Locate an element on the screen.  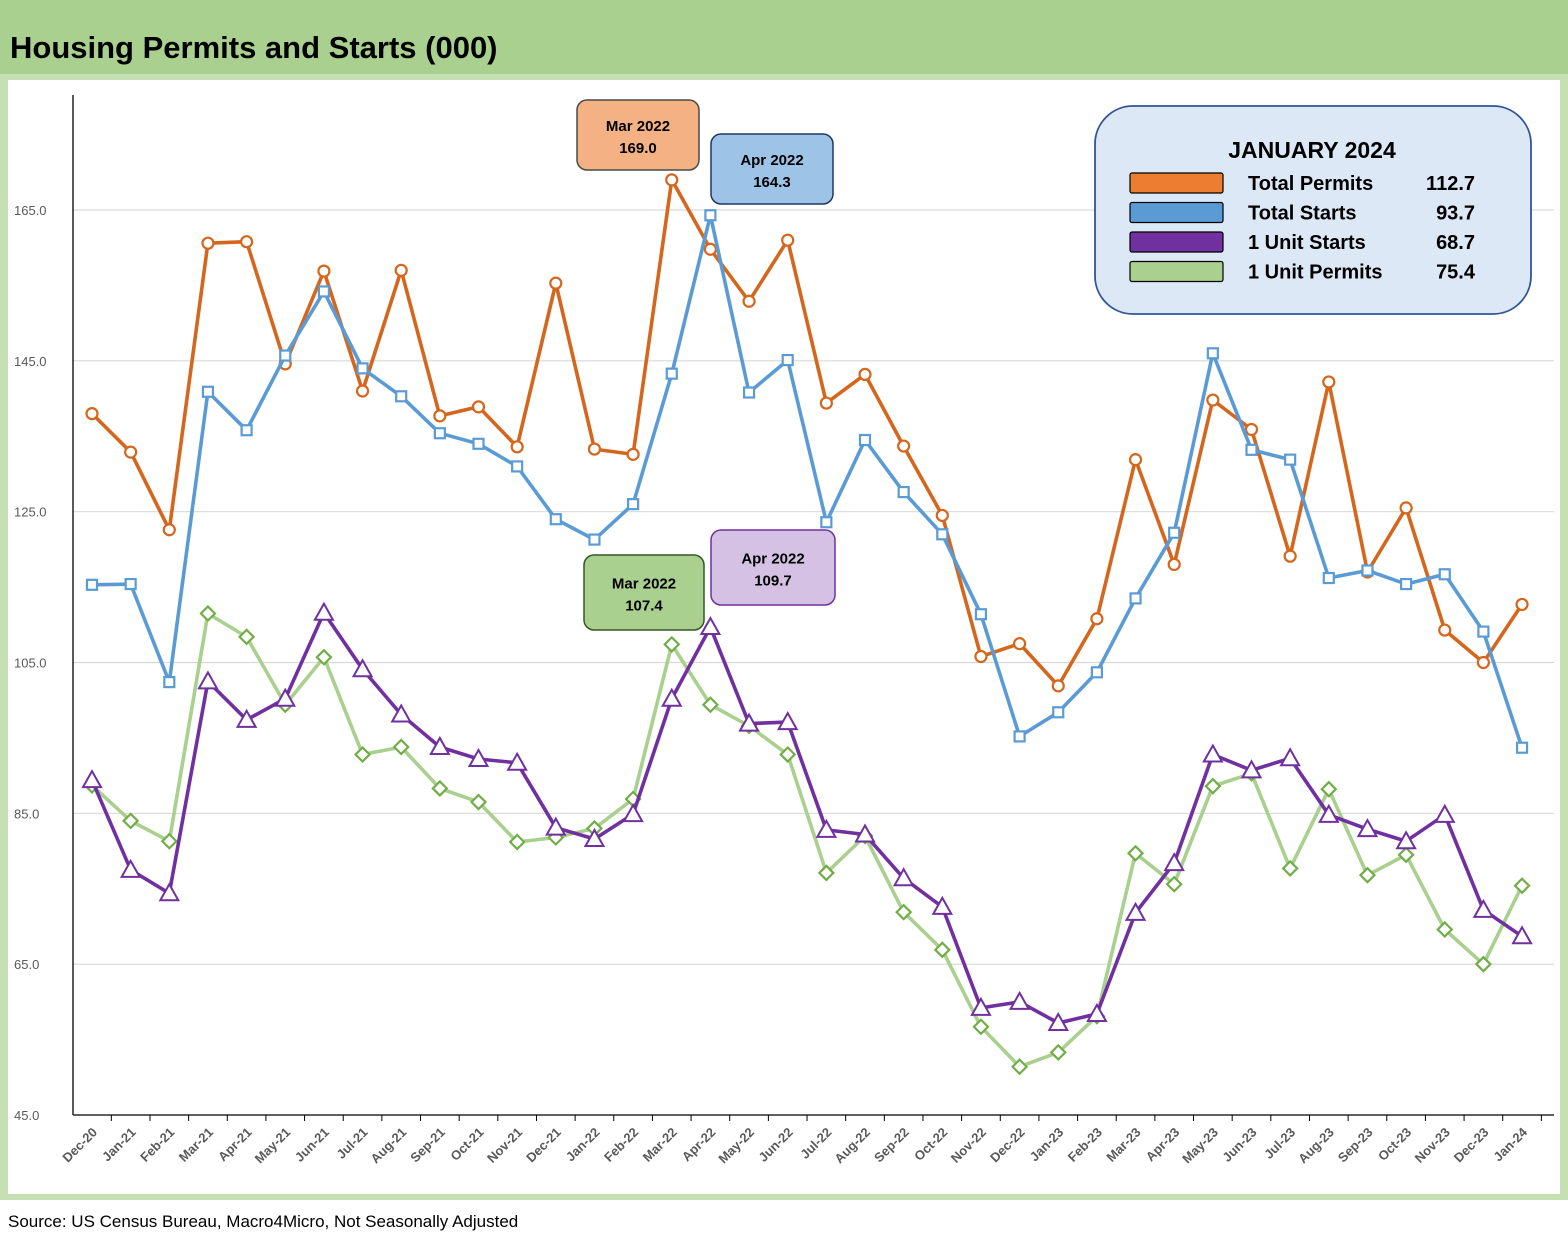
callout-mar-2022-107.4: Mar 2022 107.4 is located at coordinates (644, 592).